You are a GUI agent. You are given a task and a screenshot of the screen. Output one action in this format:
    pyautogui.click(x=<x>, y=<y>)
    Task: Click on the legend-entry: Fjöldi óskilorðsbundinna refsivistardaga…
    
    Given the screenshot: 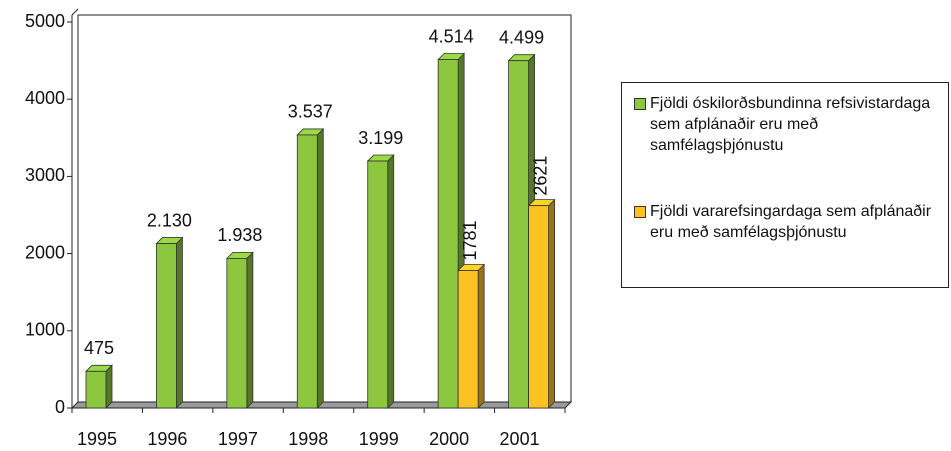 What is the action you would take?
    pyautogui.click(x=788, y=124)
    